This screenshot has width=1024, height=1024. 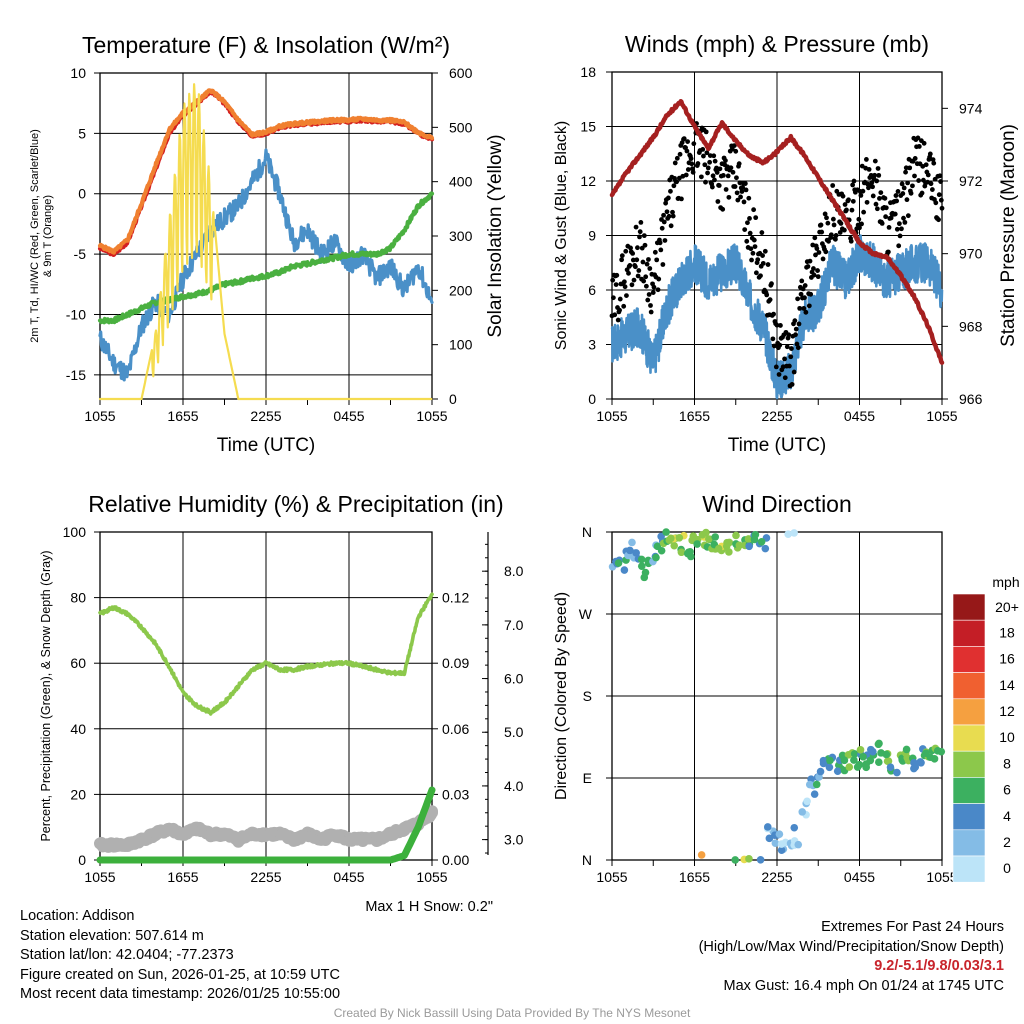 What do you see at coordinates (971, 326) in the screenshot?
I see `y2-tick-label: 968` at bounding box center [971, 326].